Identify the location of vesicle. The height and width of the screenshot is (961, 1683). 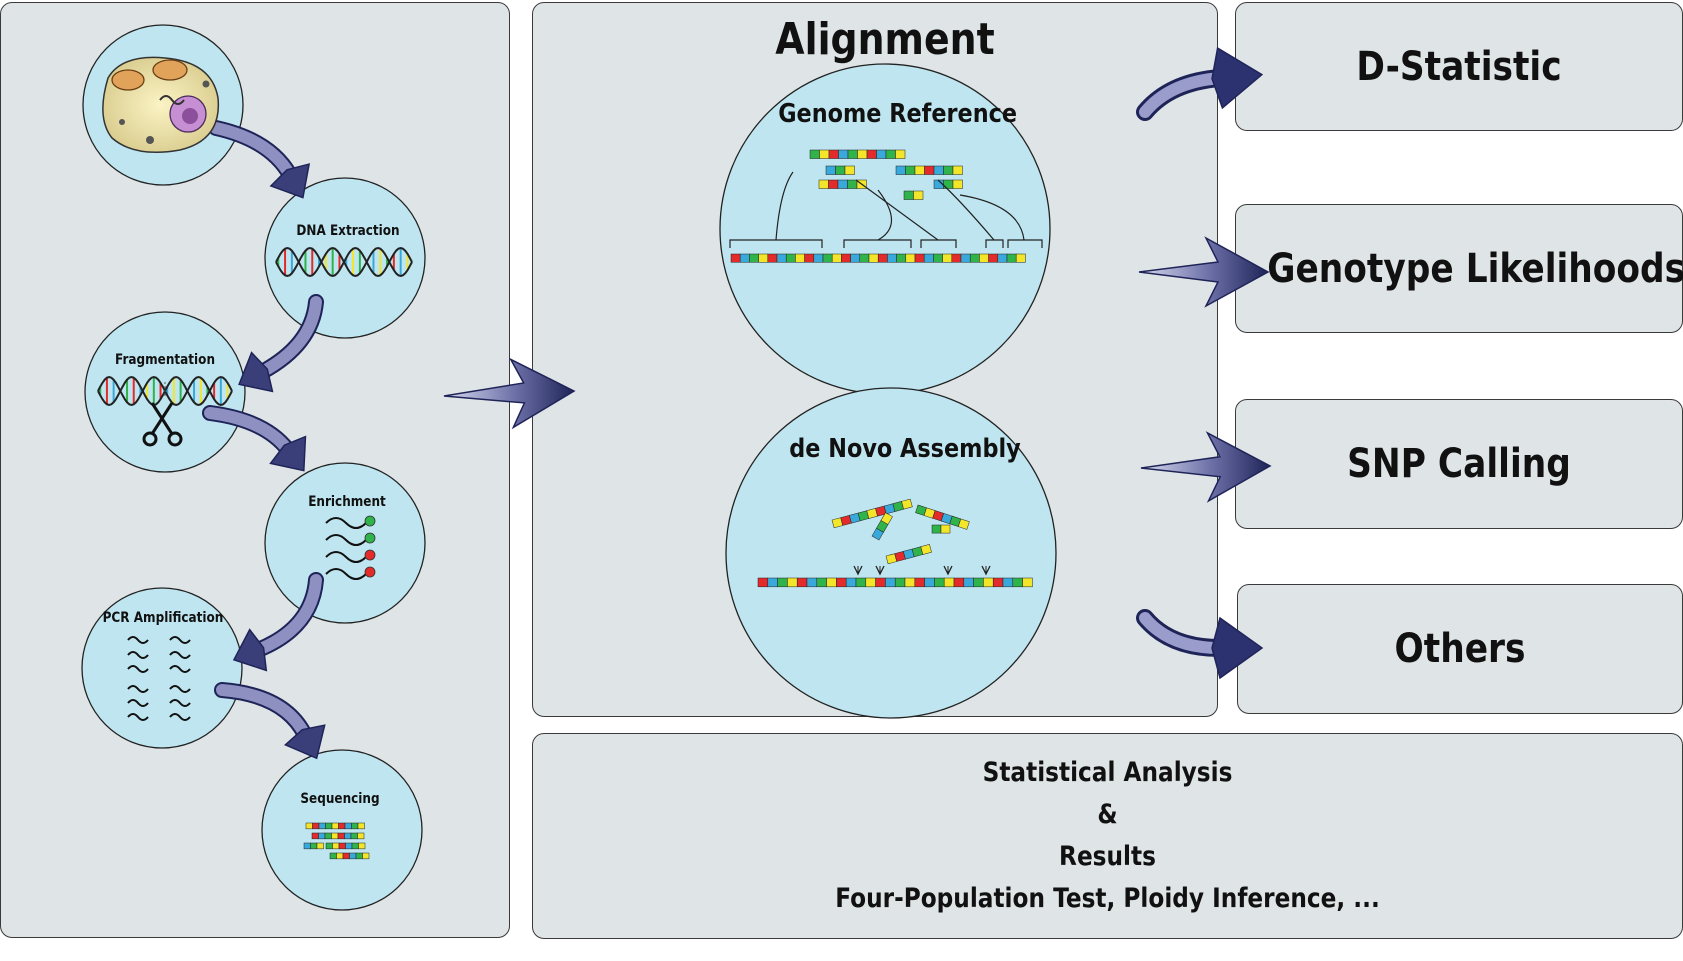
(122, 122).